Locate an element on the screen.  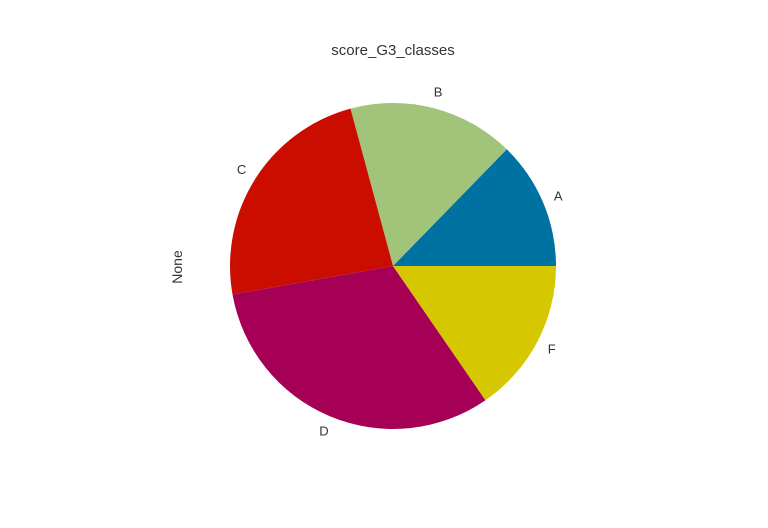
pie-label-c: C is located at coordinates (241, 169).